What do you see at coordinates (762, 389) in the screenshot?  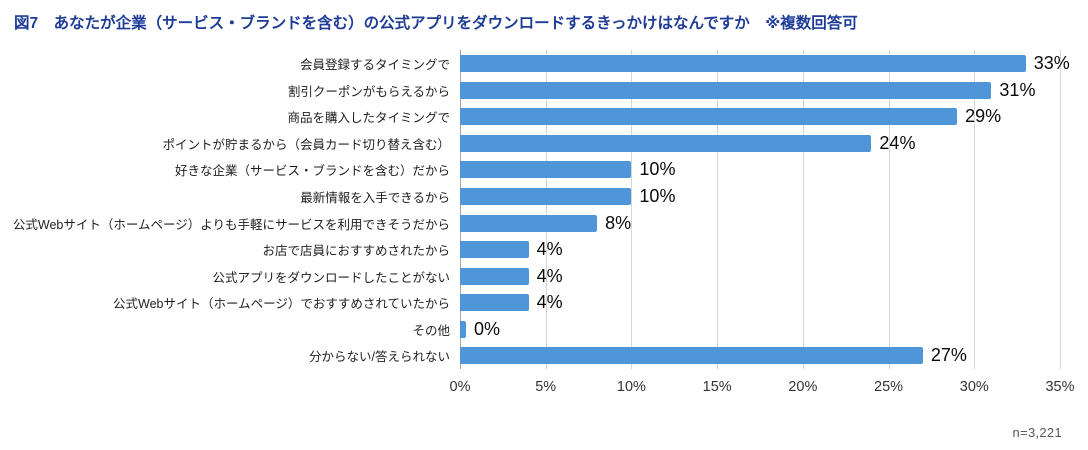 I see `x-axis: 0% 5% 10% 15% 20% 25% 30% 35%` at bounding box center [762, 389].